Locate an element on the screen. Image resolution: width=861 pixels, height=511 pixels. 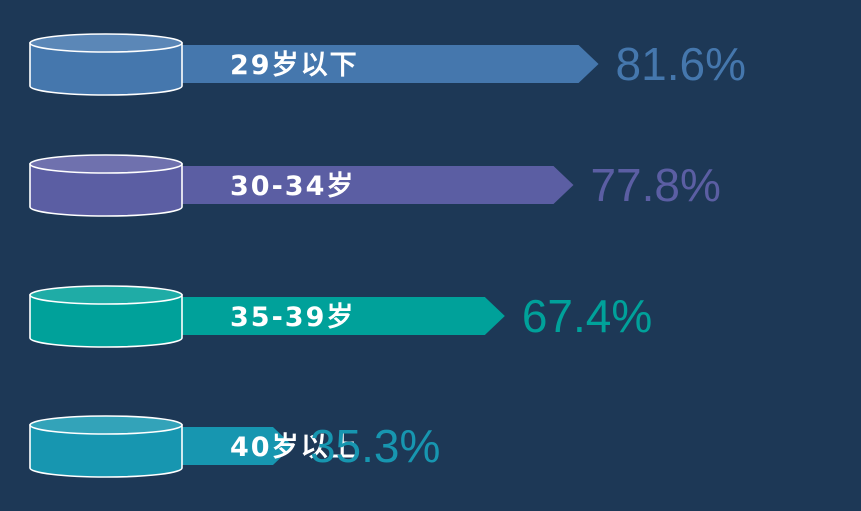
bar-row: 29岁以下 81.6% is located at coordinates (387, 64).